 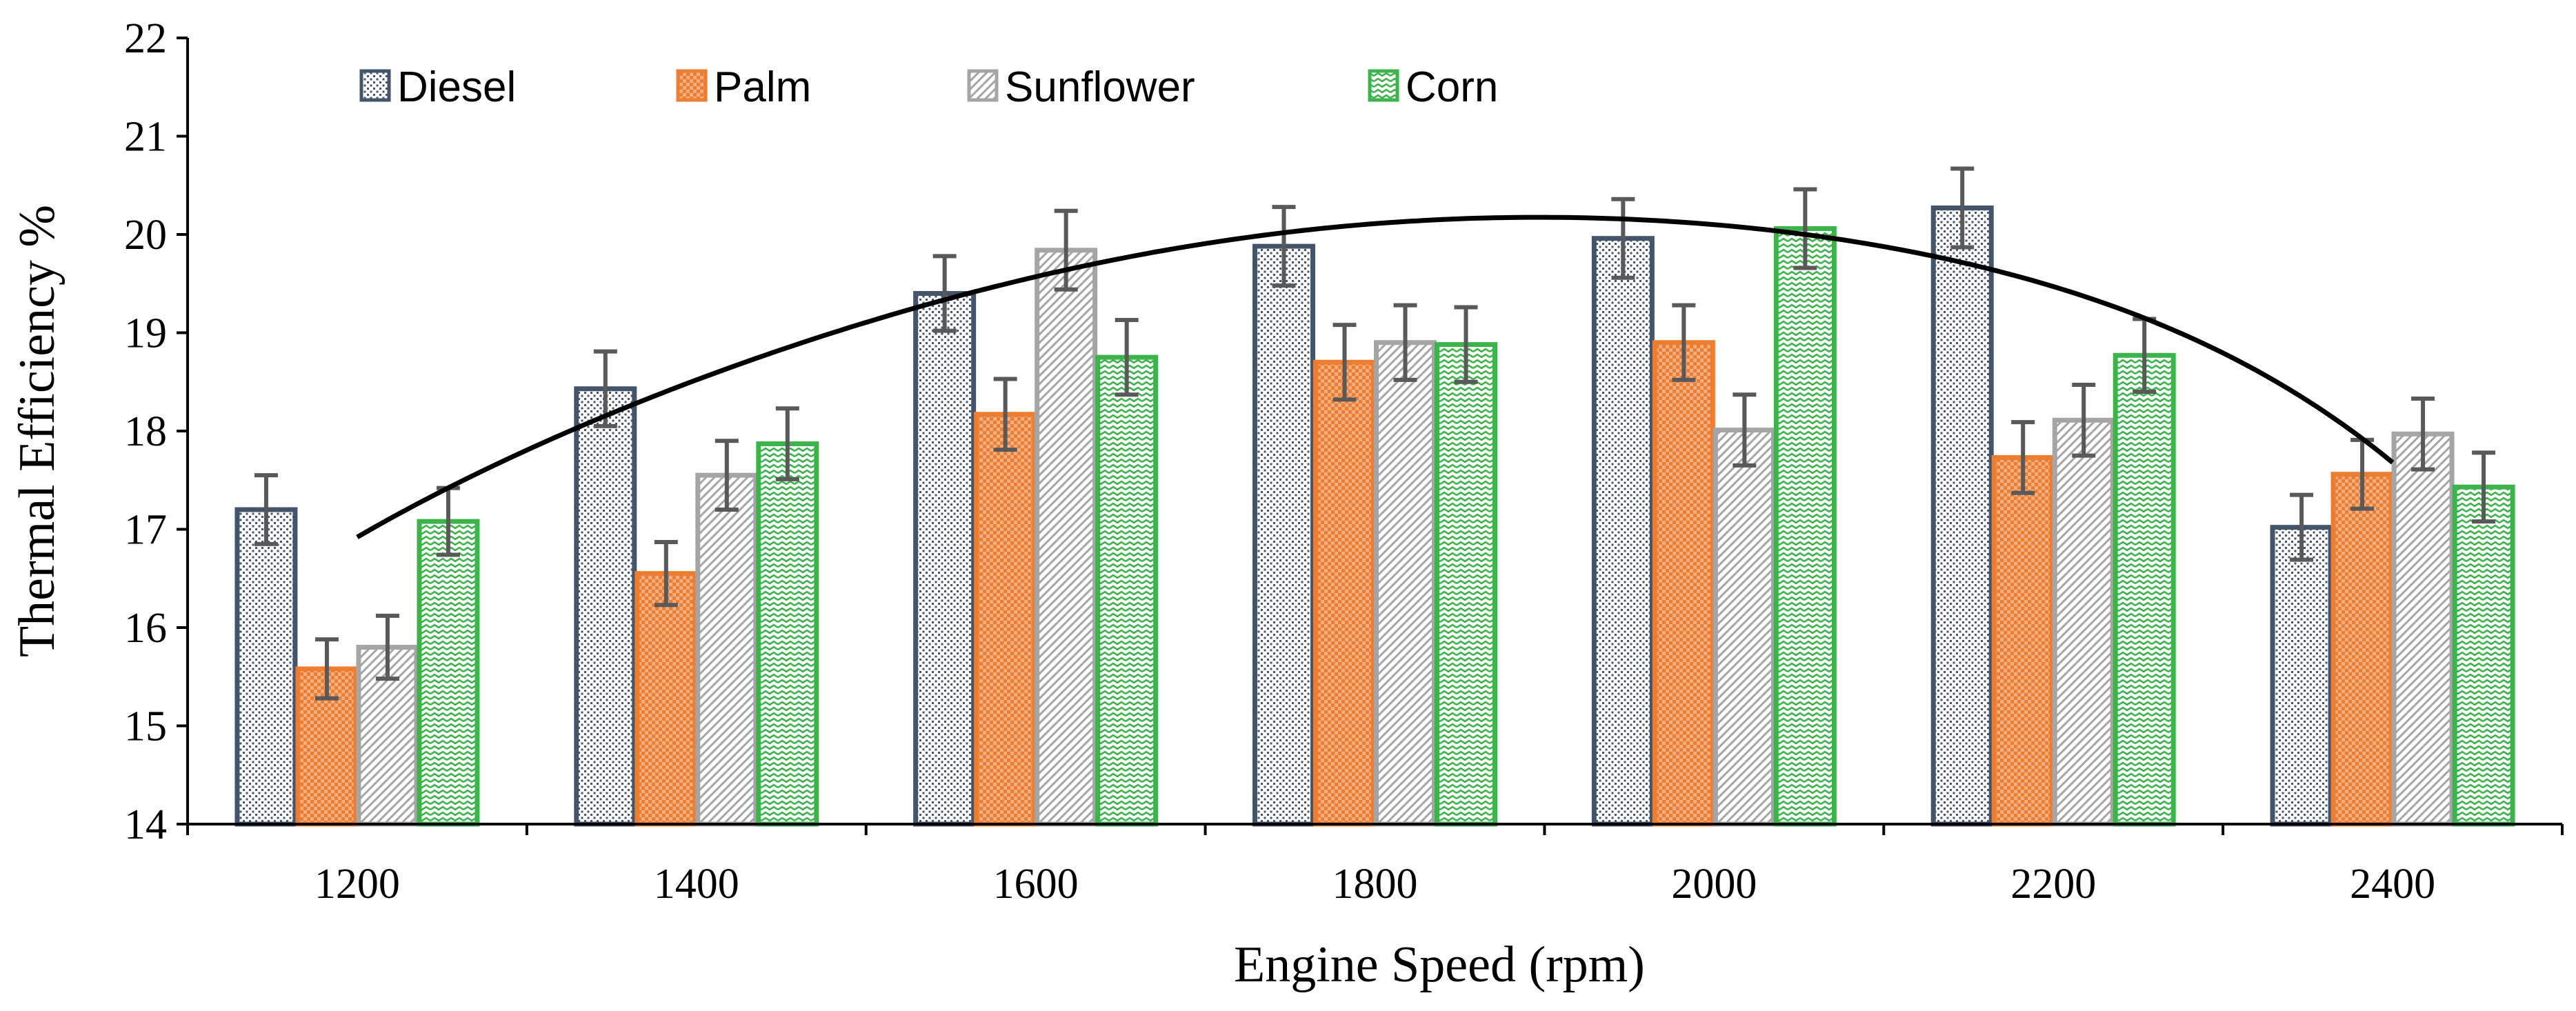 I want to click on x-tick-label: 1200, so click(x=357, y=884).